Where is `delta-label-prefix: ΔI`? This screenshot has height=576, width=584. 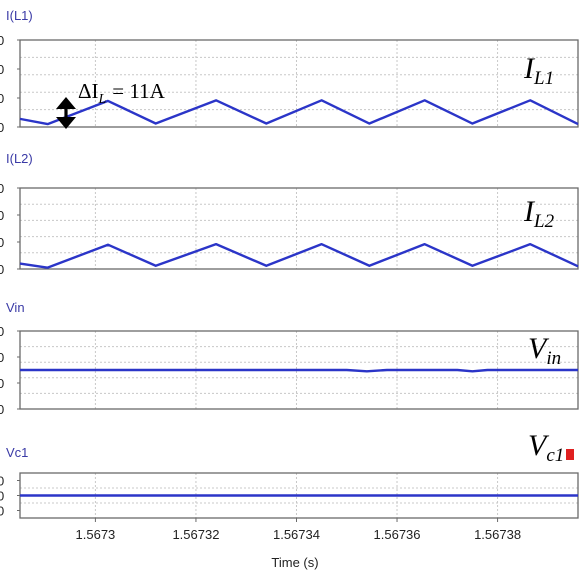 delta-label-prefix: ΔI is located at coordinates (88, 91).